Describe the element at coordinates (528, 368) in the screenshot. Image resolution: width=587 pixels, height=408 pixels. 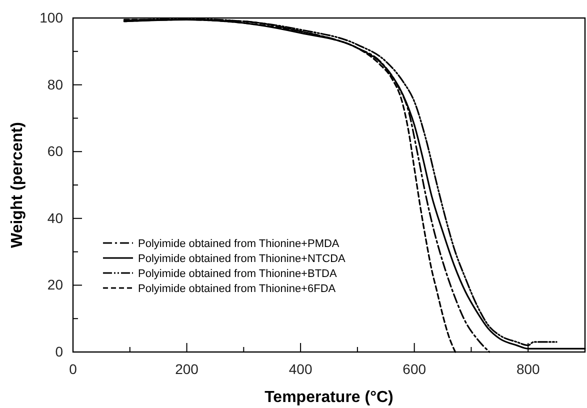
I see `x-tick-label: 800` at that location.